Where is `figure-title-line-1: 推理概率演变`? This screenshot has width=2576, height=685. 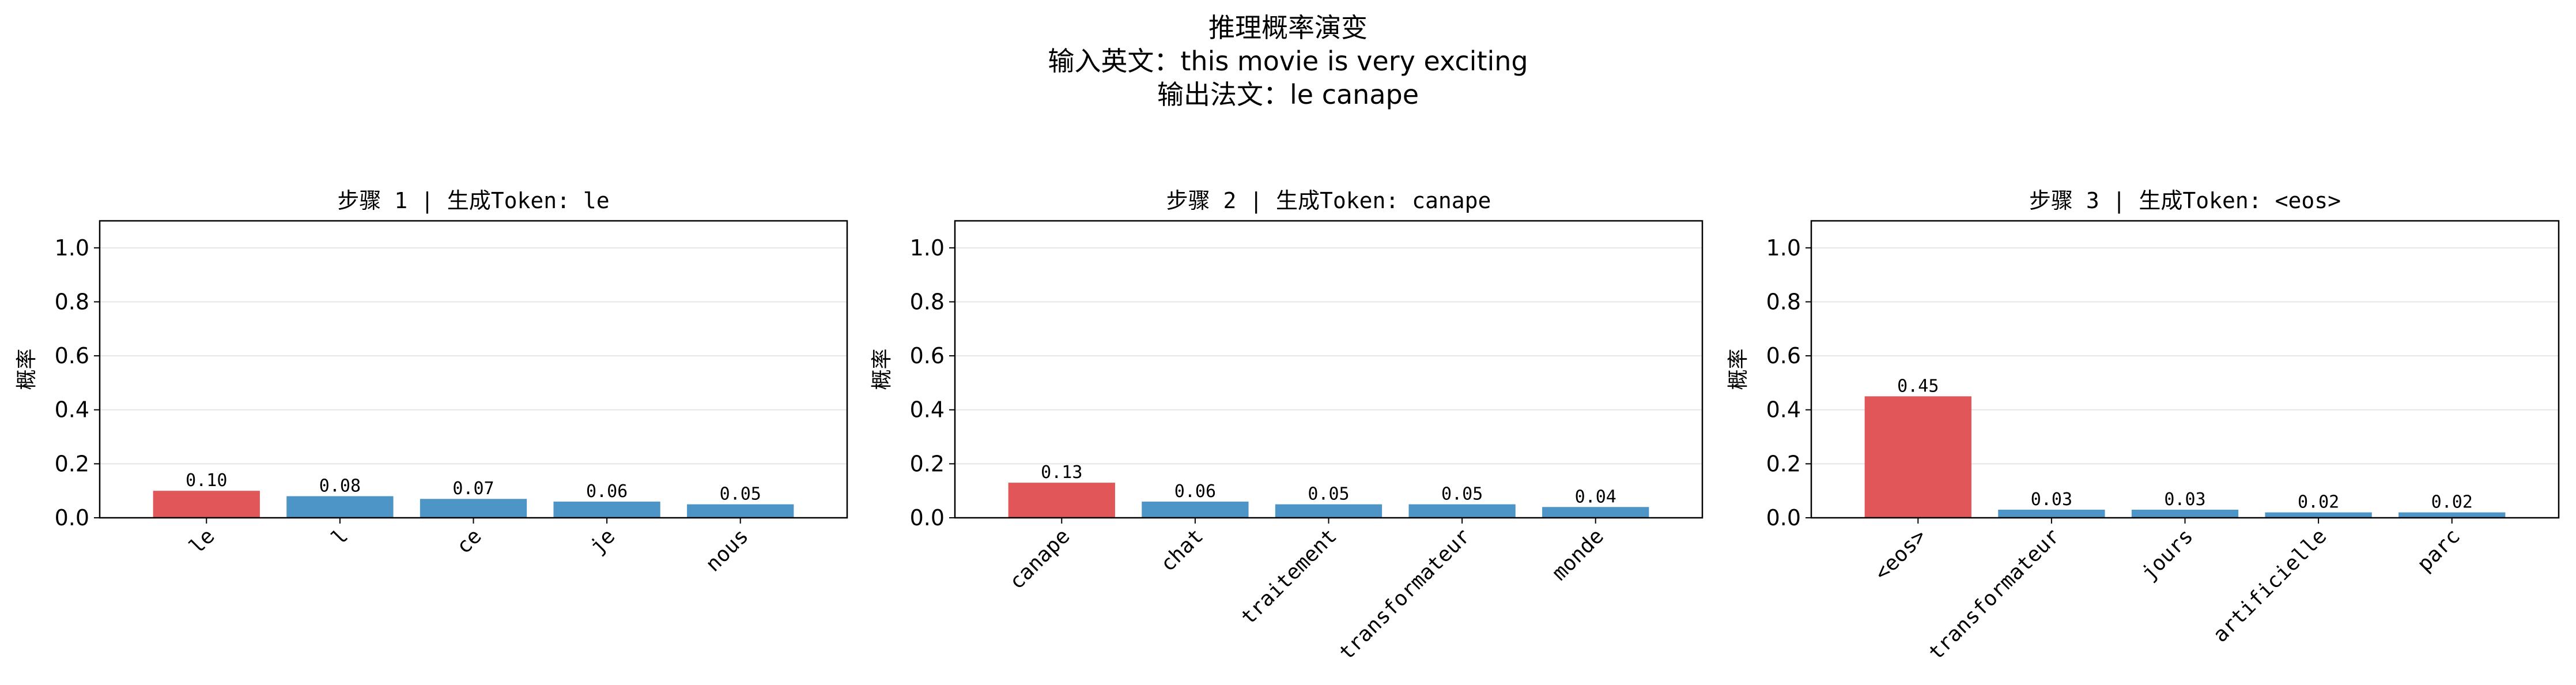
figure-title-line-1: 推理概率演变 is located at coordinates (1288, 27).